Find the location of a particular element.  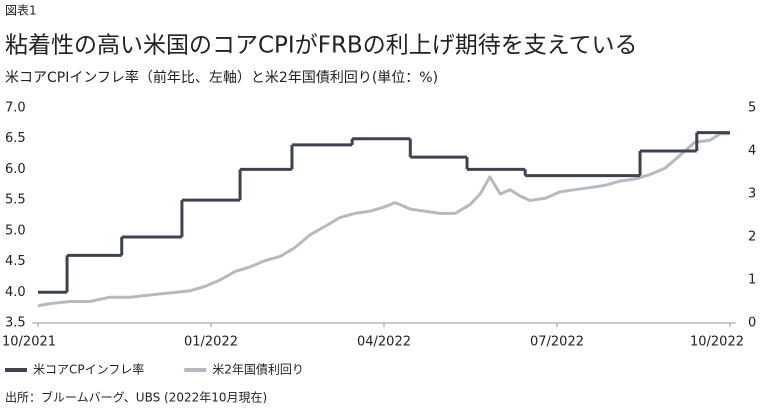

y2-tick-label: 4 is located at coordinates (752, 151).